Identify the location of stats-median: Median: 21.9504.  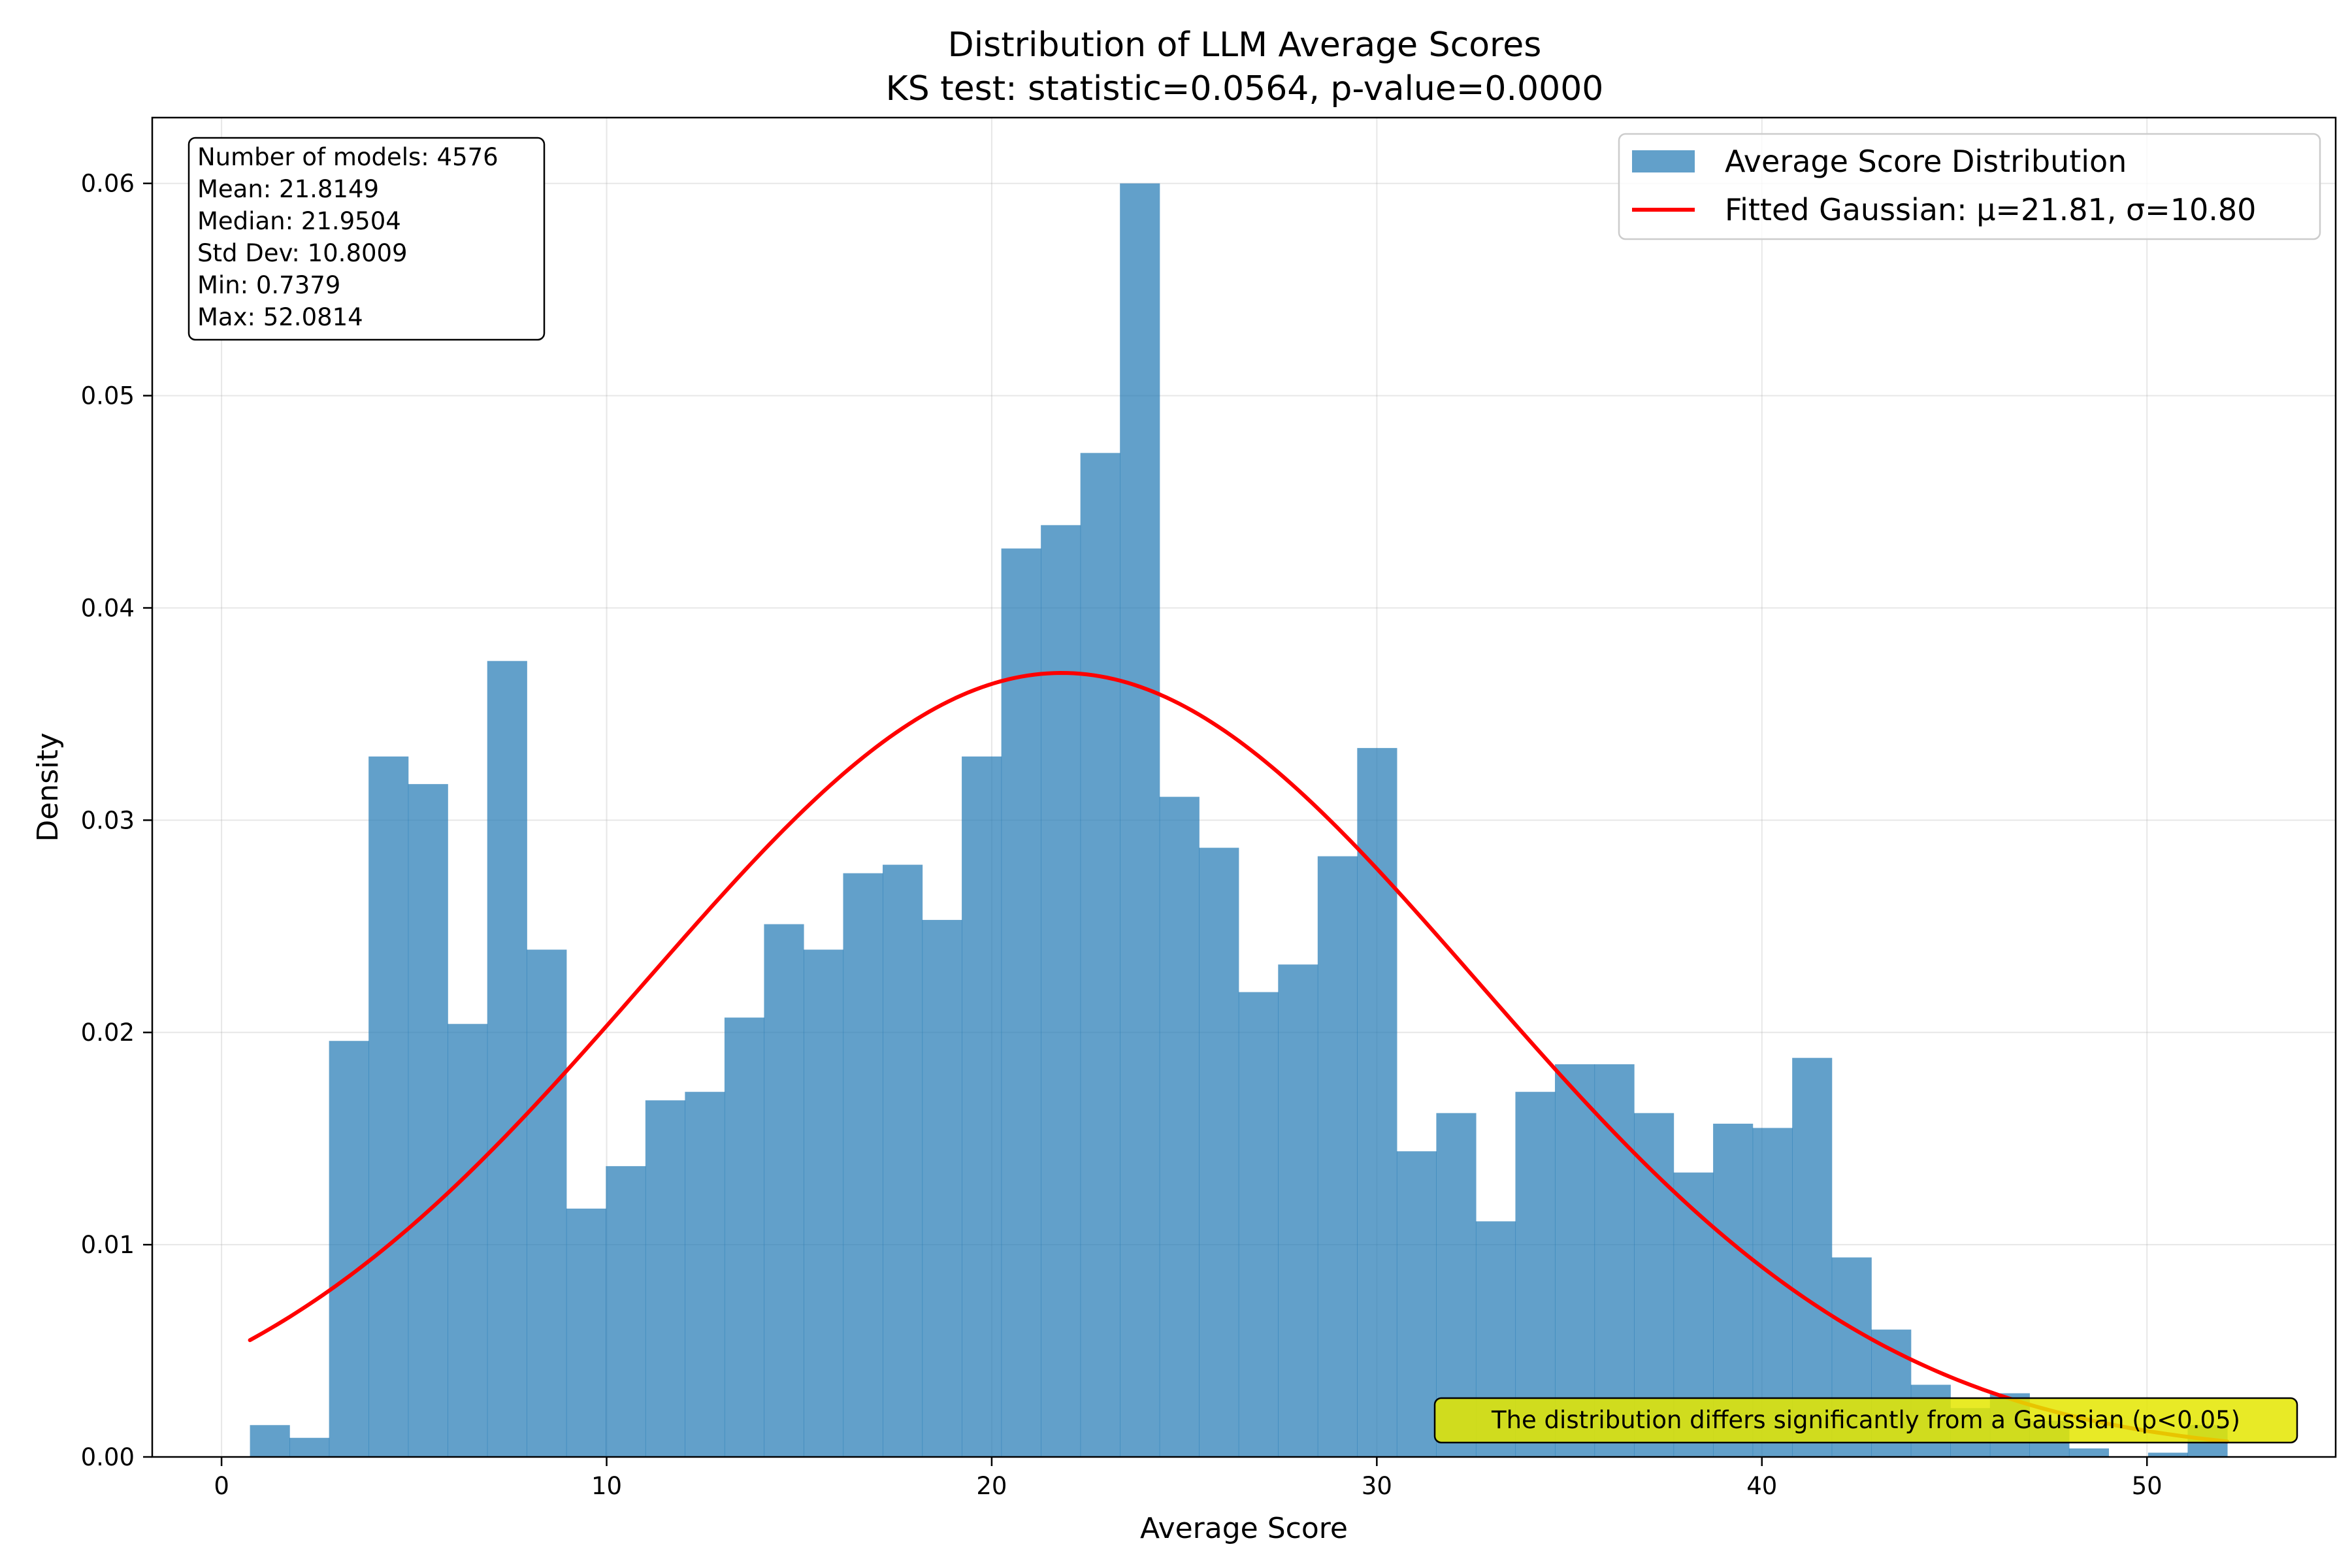
(299, 221).